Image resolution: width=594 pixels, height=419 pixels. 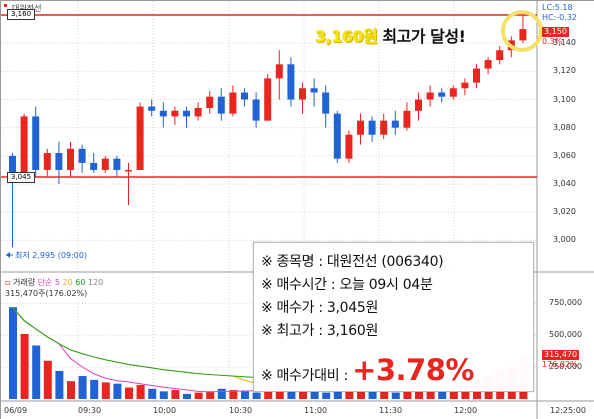 I want to click on buy-line-tag: 3,045, so click(x=21, y=177).